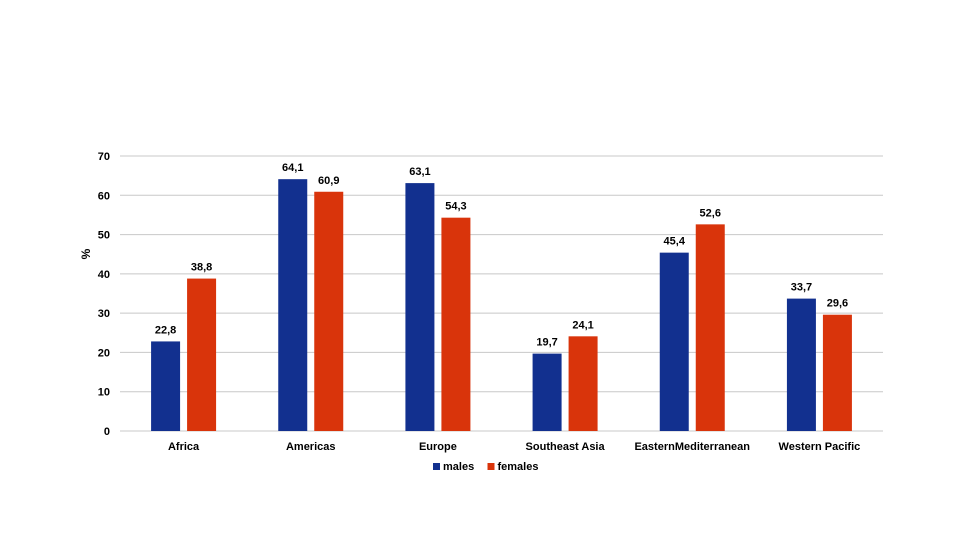 The image size is (960, 540). What do you see at coordinates (675, 242) in the screenshot?
I see `data-label: 45,4` at bounding box center [675, 242].